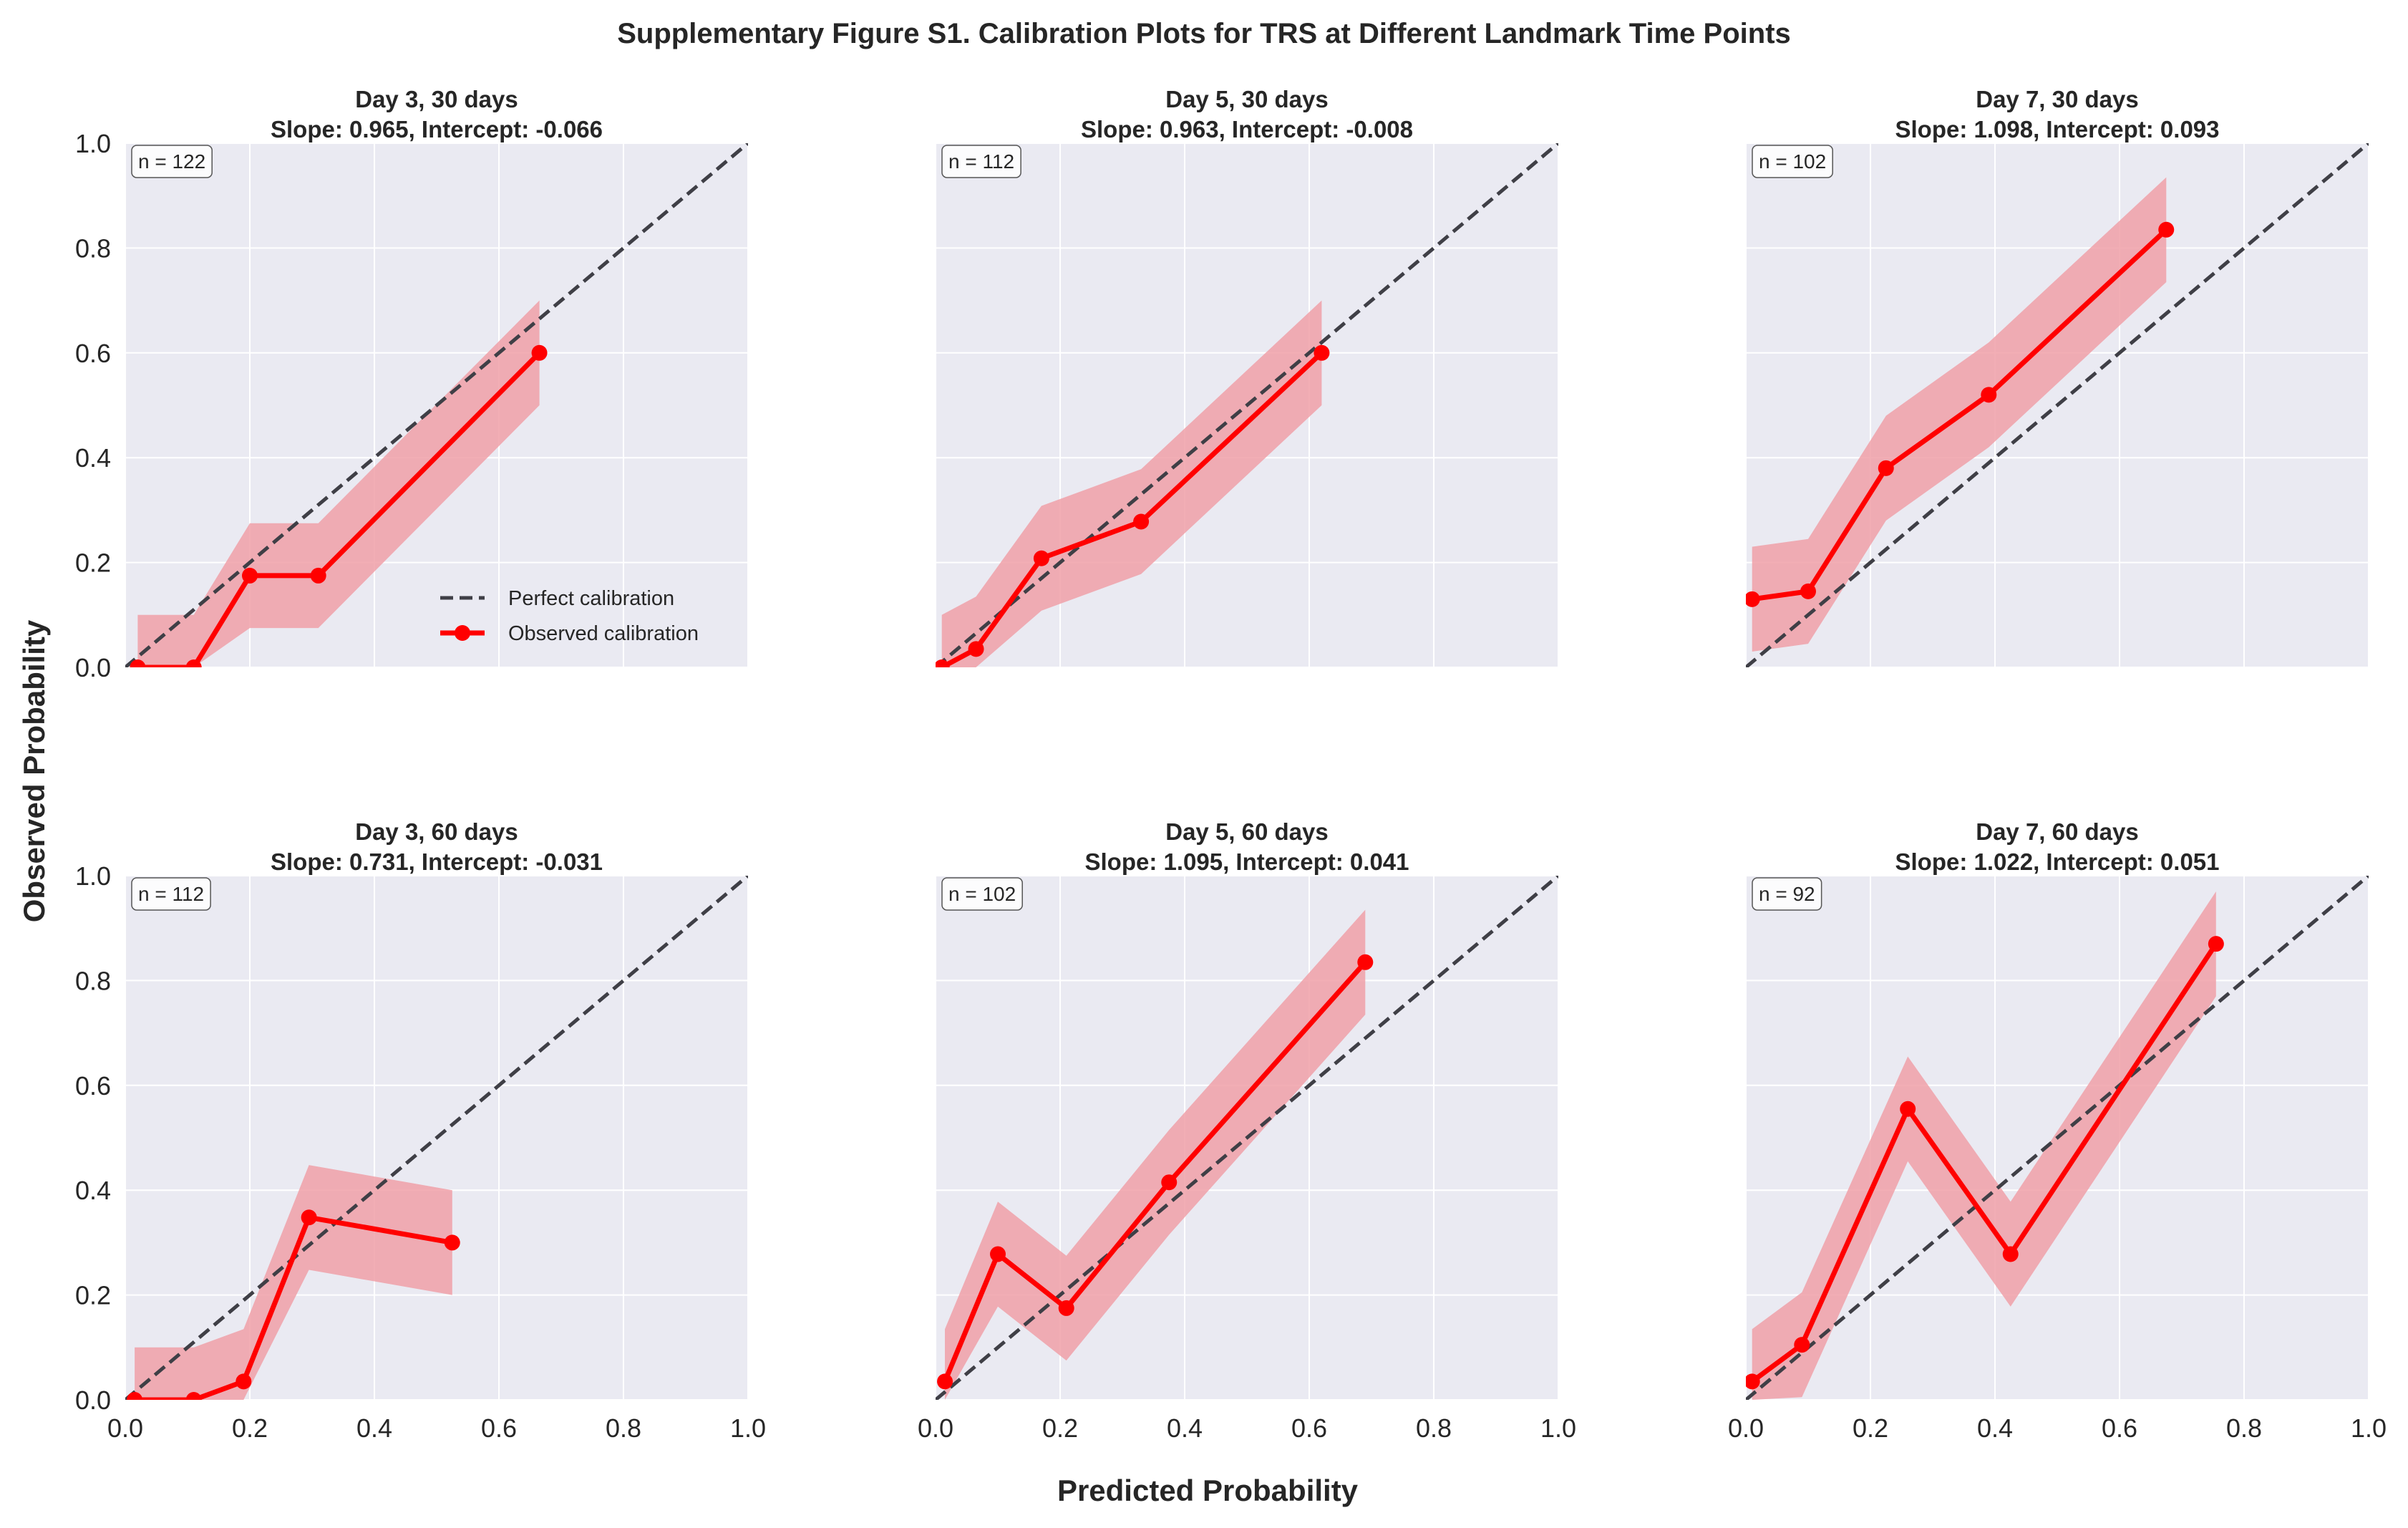 Image resolution: width=2408 pixels, height=1528 pixels. I want to click on x-axis-label: Predicted Probability, so click(1208, 1490).